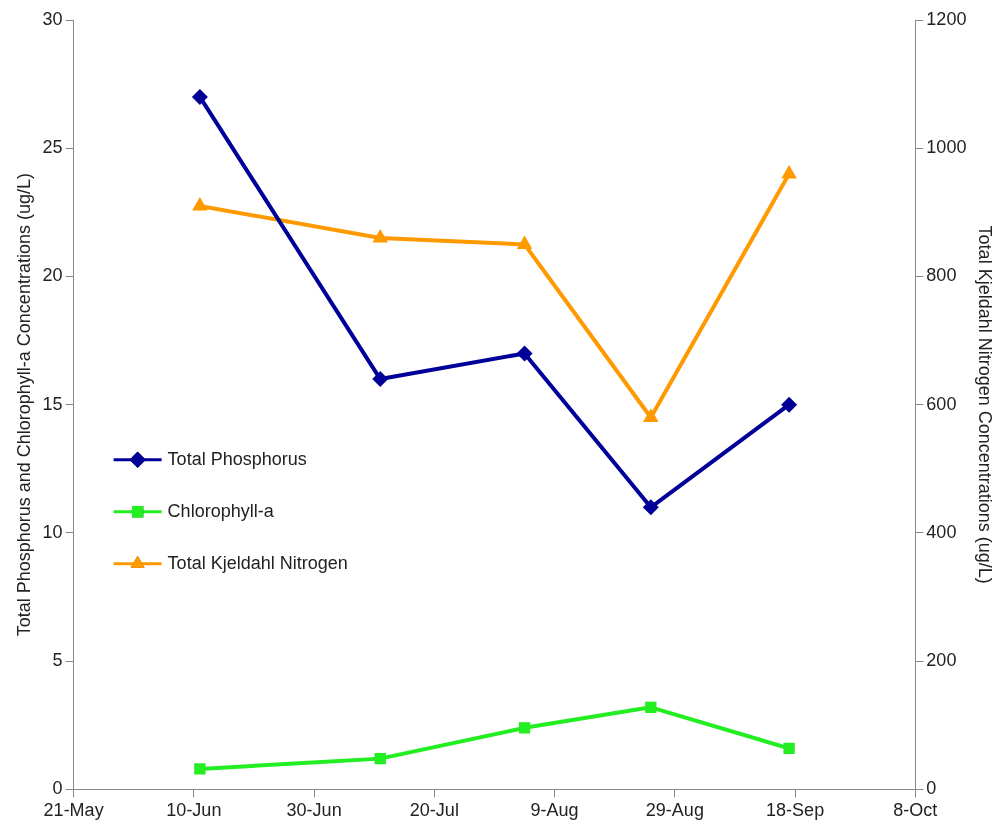 The height and width of the screenshot is (829, 1005). I want to click on y2-tick-label: 600, so click(941, 403).